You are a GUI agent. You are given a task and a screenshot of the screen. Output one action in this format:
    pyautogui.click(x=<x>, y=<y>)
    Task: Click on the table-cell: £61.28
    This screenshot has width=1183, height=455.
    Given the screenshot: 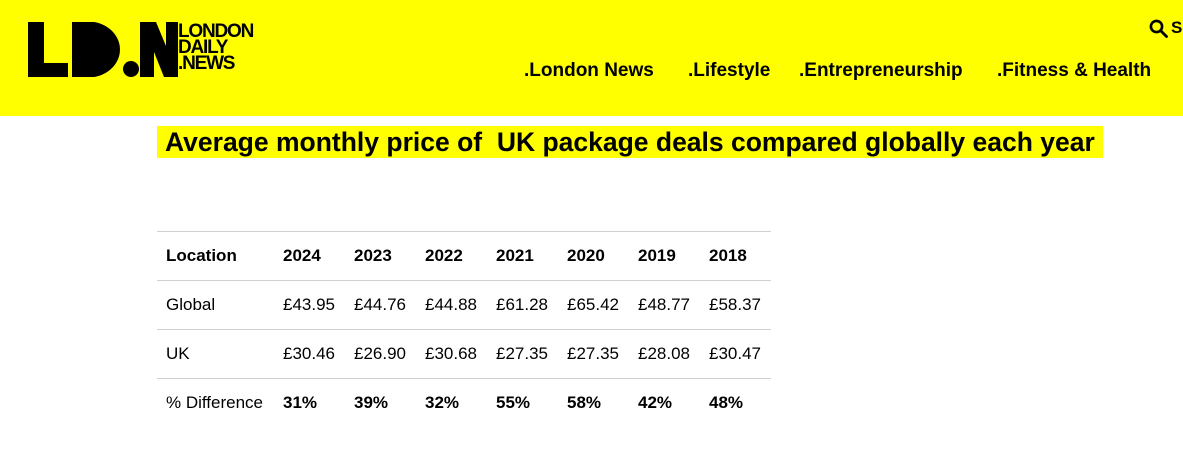 What is the action you would take?
    pyautogui.click(x=522, y=305)
    